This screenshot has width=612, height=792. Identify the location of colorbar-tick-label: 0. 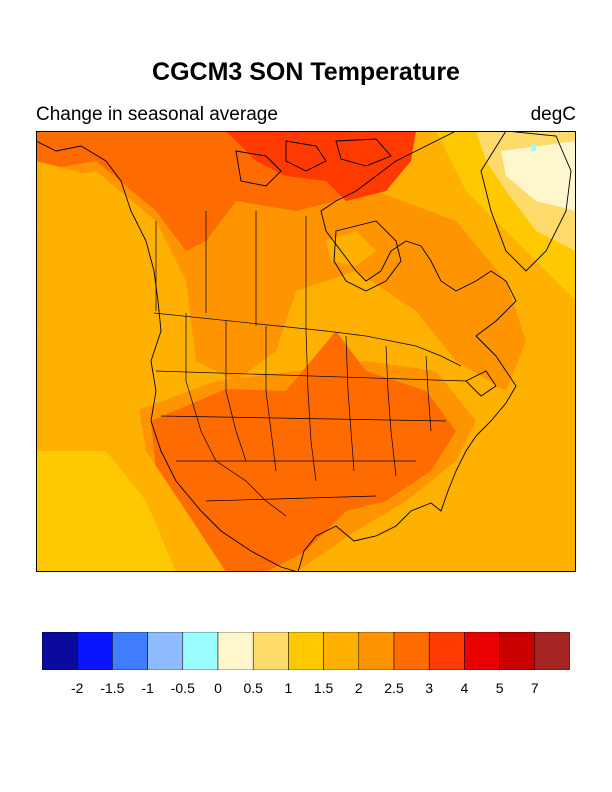
(218, 688).